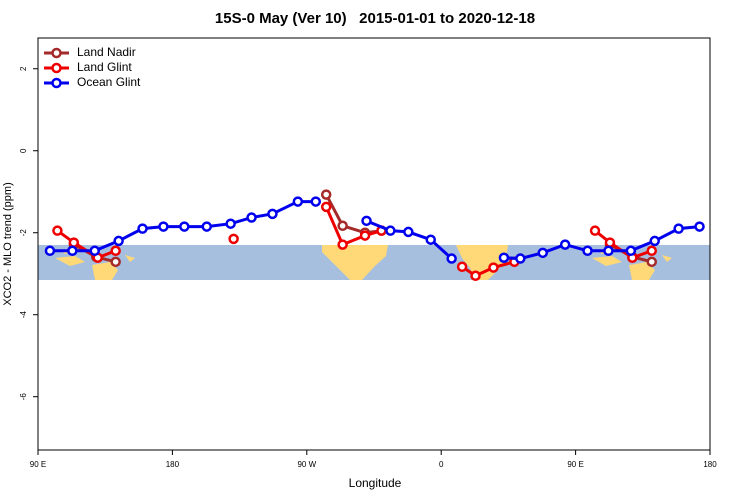 The height and width of the screenshot is (500, 750). I want to click on y-tick-label: -2, so click(23, 233).